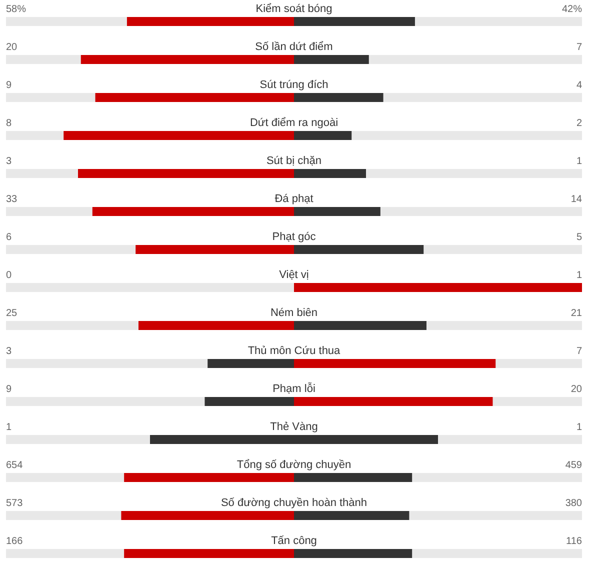  Describe the element at coordinates (15, 503) in the screenshot. I see `text: 573` at that location.